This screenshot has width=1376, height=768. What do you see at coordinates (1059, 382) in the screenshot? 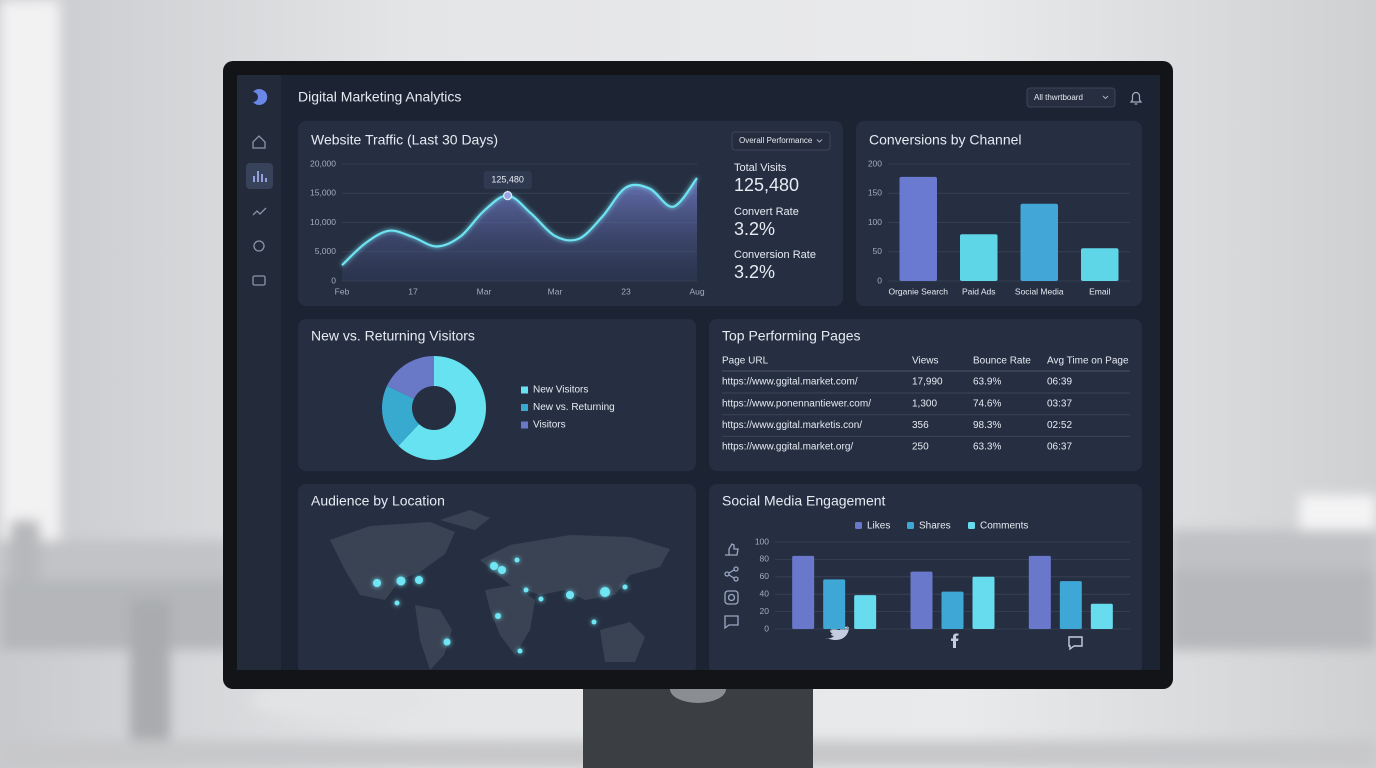
I see `table-cell: 06:39` at bounding box center [1059, 382].